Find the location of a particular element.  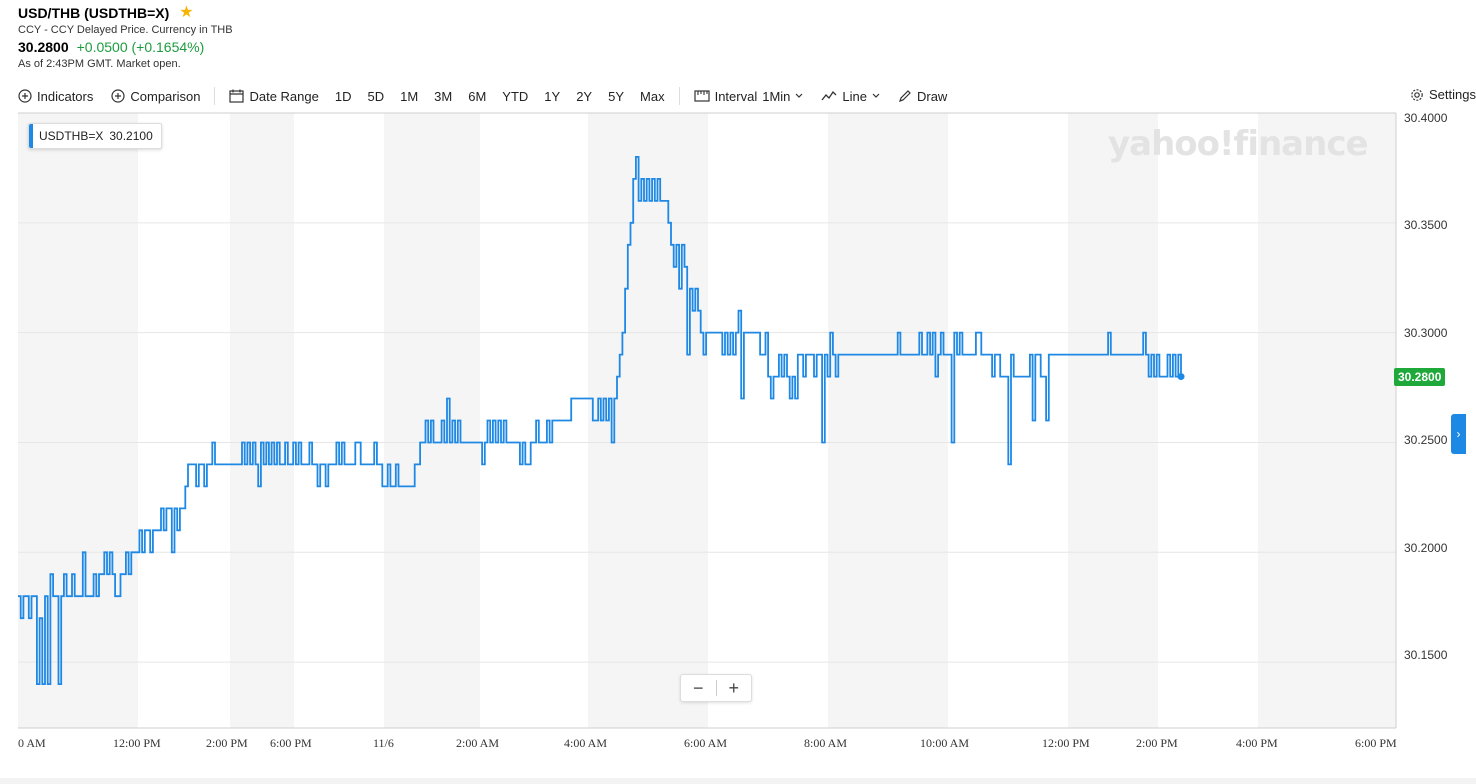

interval-dropdown: Interval 1Min is located at coordinates (748, 96).